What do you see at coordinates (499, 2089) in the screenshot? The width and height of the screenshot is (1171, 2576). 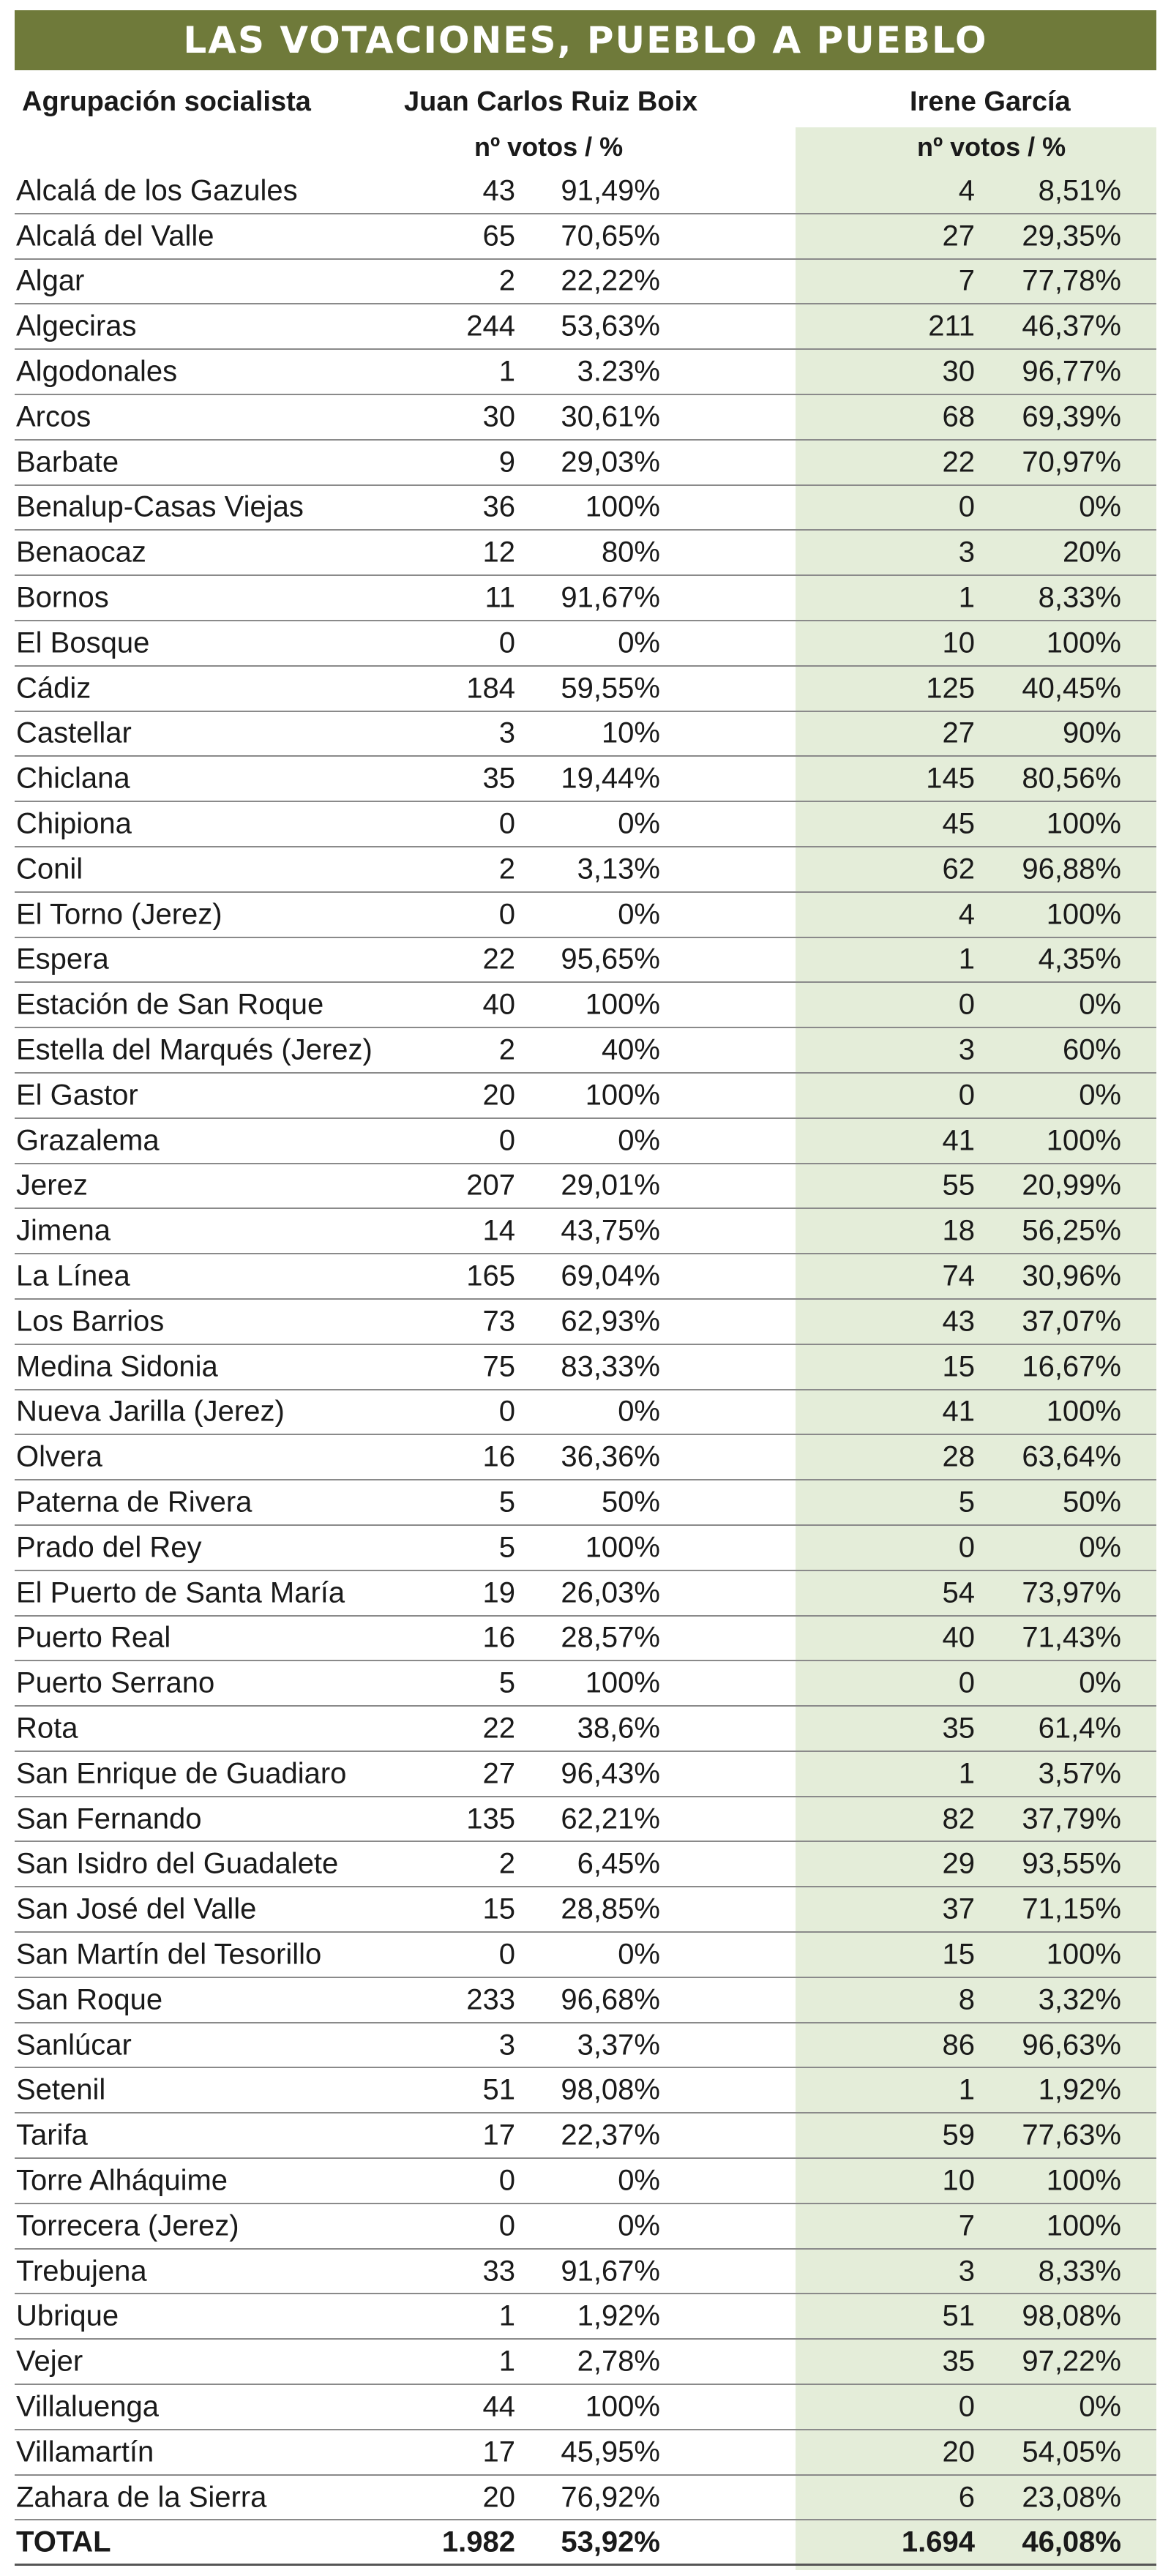 I see `row-votes-candidate-1: 51` at bounding box center [499, 2089].